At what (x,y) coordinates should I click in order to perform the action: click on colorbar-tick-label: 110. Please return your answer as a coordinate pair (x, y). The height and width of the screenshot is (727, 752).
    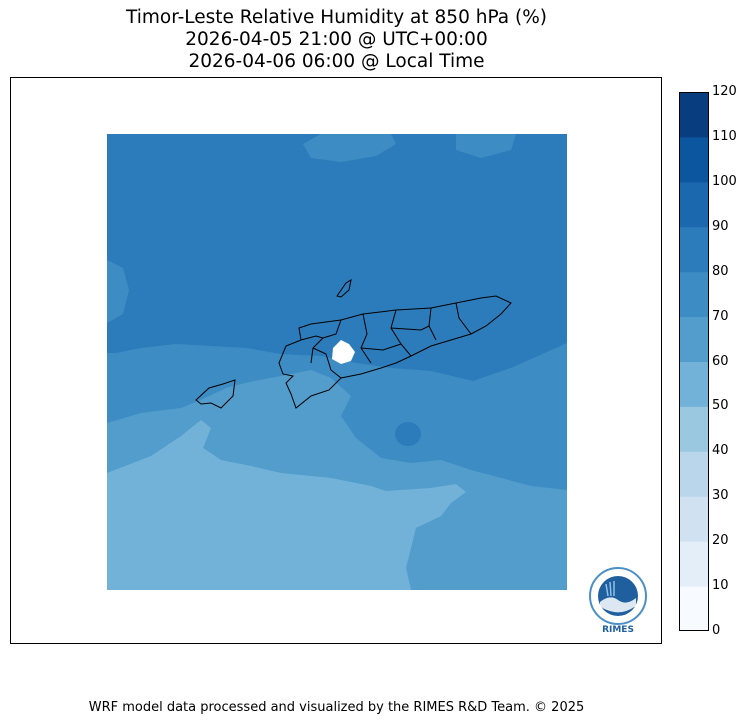
    Looking at the image, I should click on (724, 136).